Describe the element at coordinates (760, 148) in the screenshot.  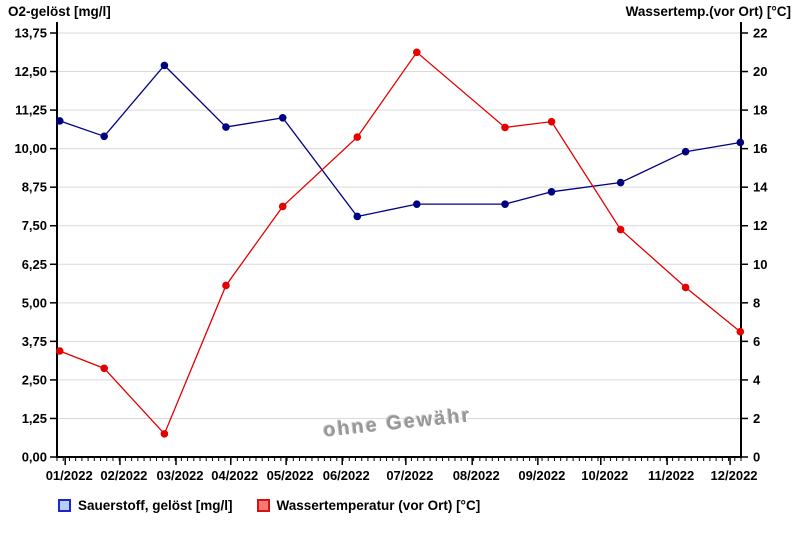
I see `svg-text: 16` at that location.